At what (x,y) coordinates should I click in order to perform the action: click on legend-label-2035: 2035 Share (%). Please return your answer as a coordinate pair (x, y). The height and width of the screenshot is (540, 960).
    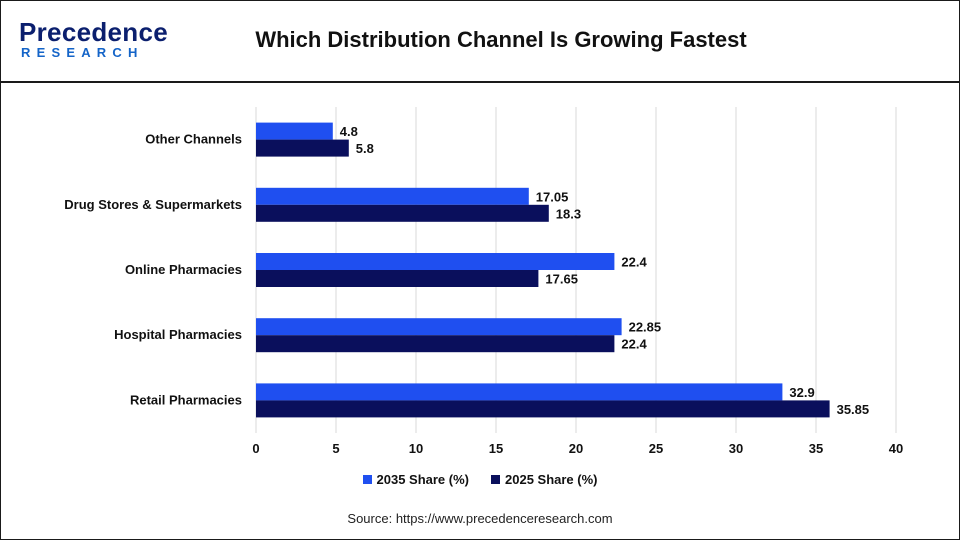
    Looking at the image, I should click on (423, 479).